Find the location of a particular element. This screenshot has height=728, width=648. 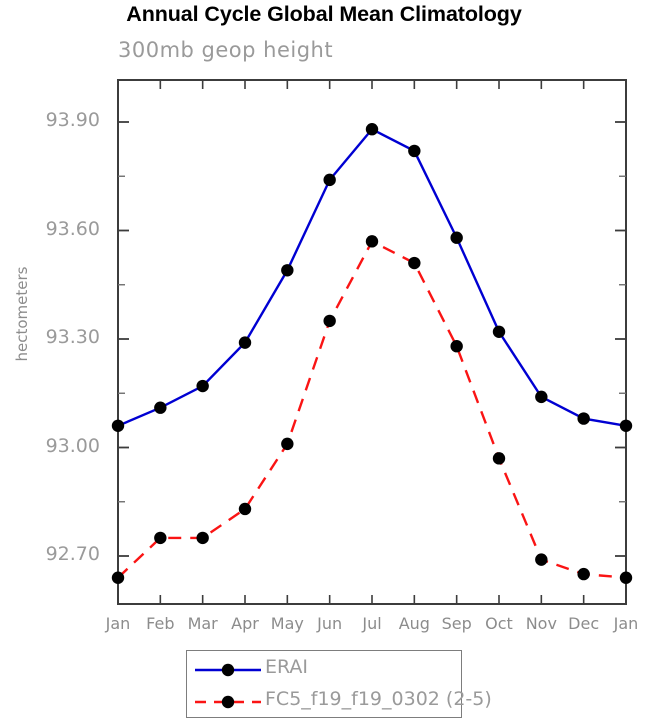

legend-label-1: FC5_f19_f19_0302 (2-5) is located at coordinates (378, 699).